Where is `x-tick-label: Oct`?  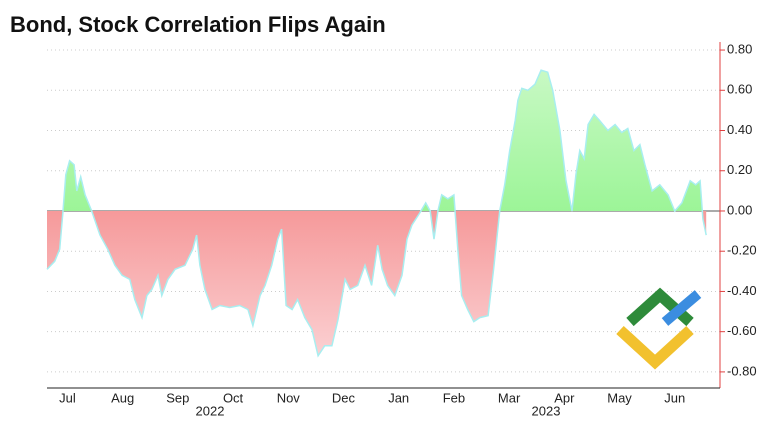
x-tick-label: Oct is located at coordinates (233, 397).